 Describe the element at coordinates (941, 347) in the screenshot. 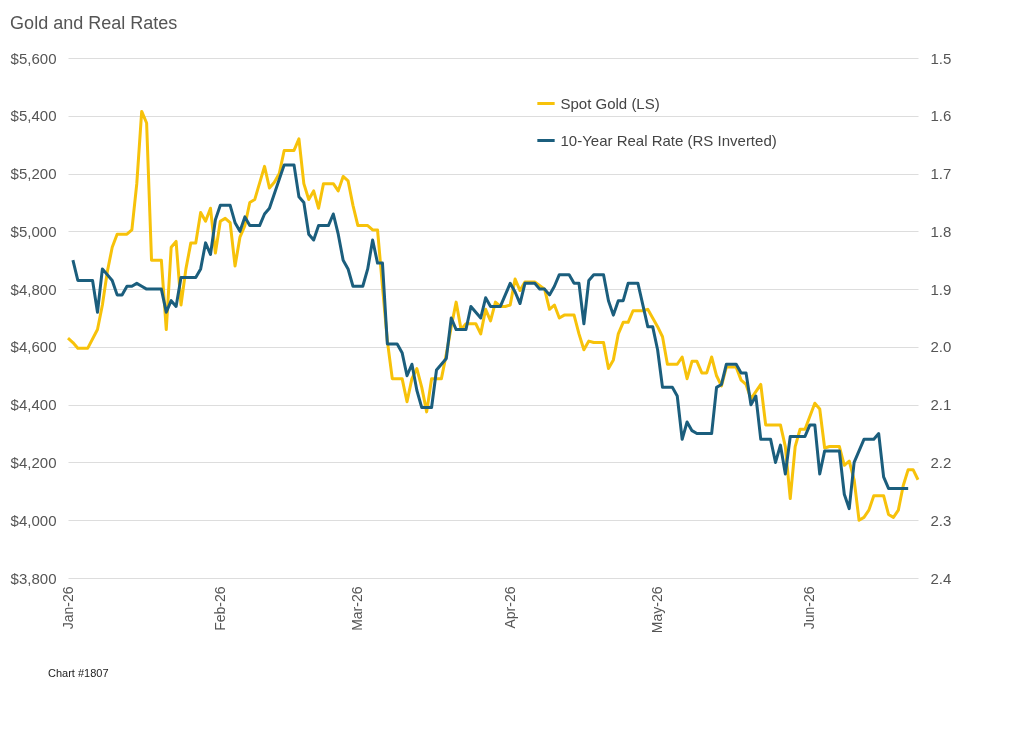

I see `y2-tick-label: 2.0` at that location.